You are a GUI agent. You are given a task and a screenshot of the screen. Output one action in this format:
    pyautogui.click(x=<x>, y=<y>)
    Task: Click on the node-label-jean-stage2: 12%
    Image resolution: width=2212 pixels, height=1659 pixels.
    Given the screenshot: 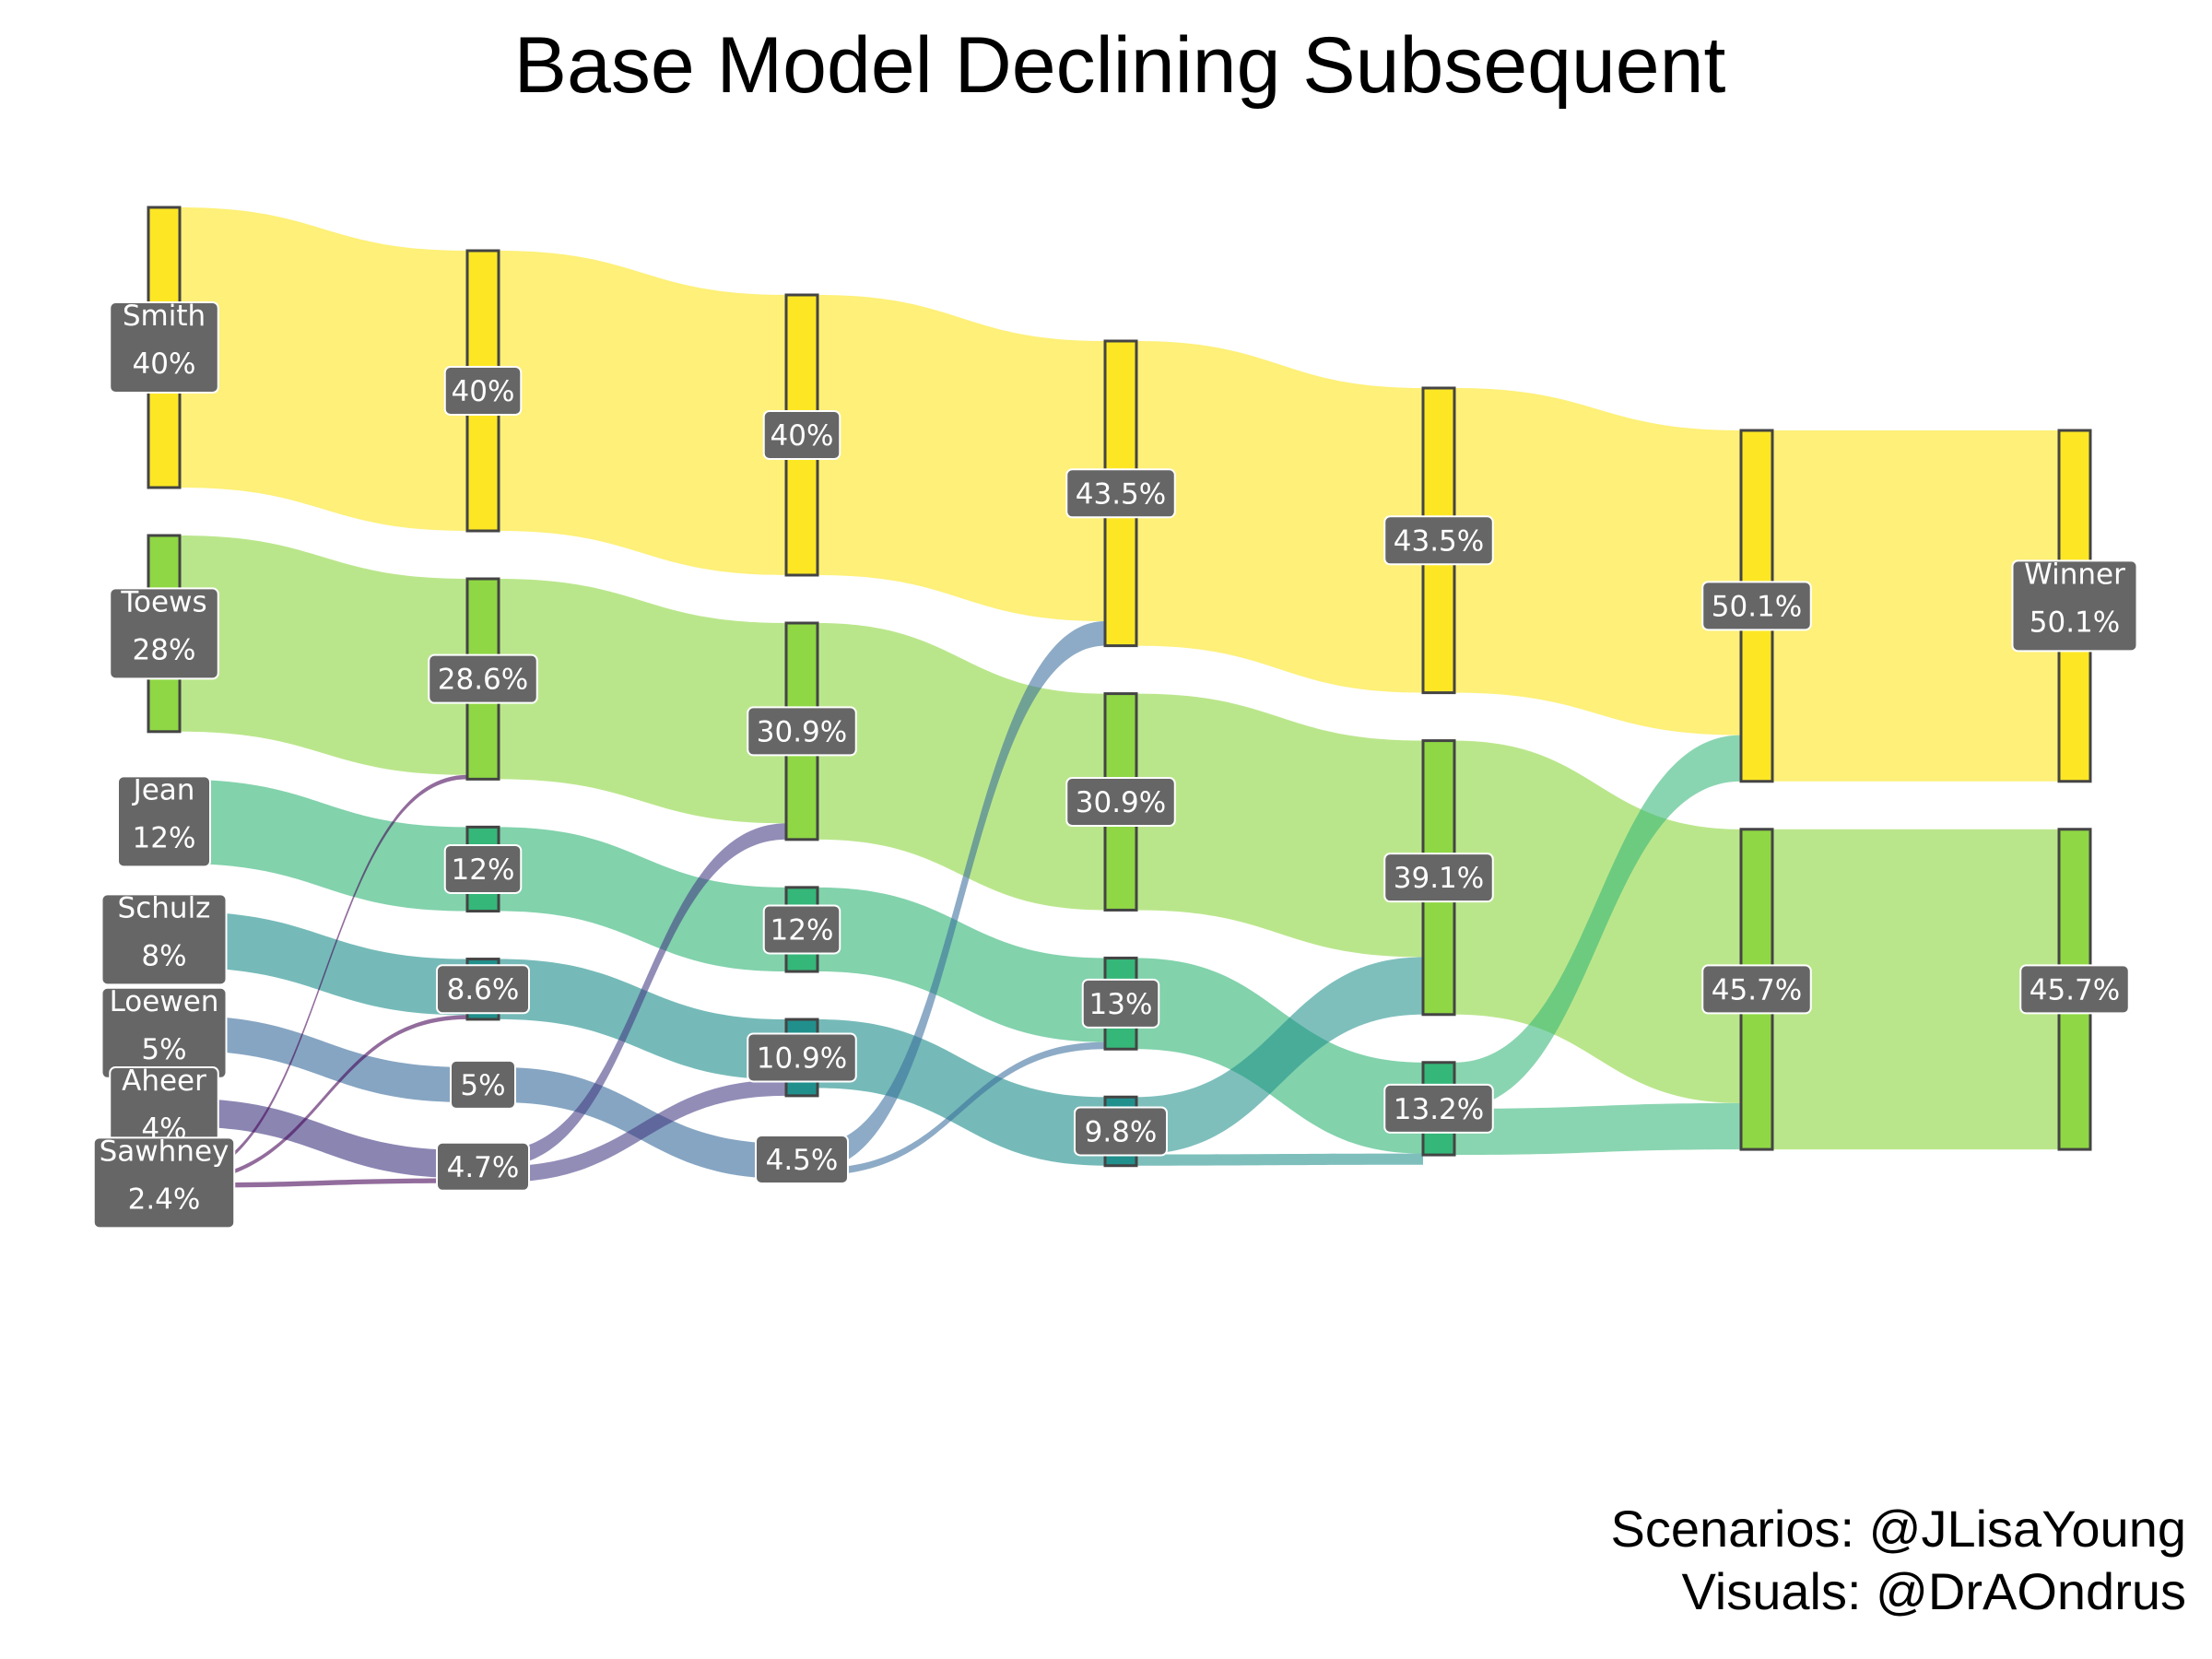 What is the action you would take?
    pyautogui.click(x=801, y=929)
    